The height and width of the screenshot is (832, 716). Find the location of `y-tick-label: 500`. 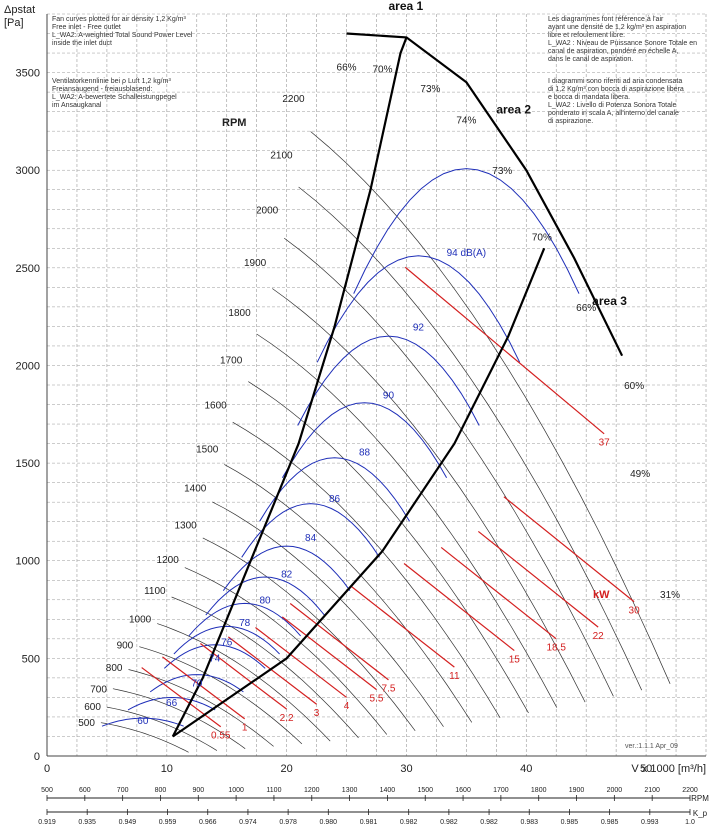

y-tick-label: 500 is located at coordinates (31, 659).